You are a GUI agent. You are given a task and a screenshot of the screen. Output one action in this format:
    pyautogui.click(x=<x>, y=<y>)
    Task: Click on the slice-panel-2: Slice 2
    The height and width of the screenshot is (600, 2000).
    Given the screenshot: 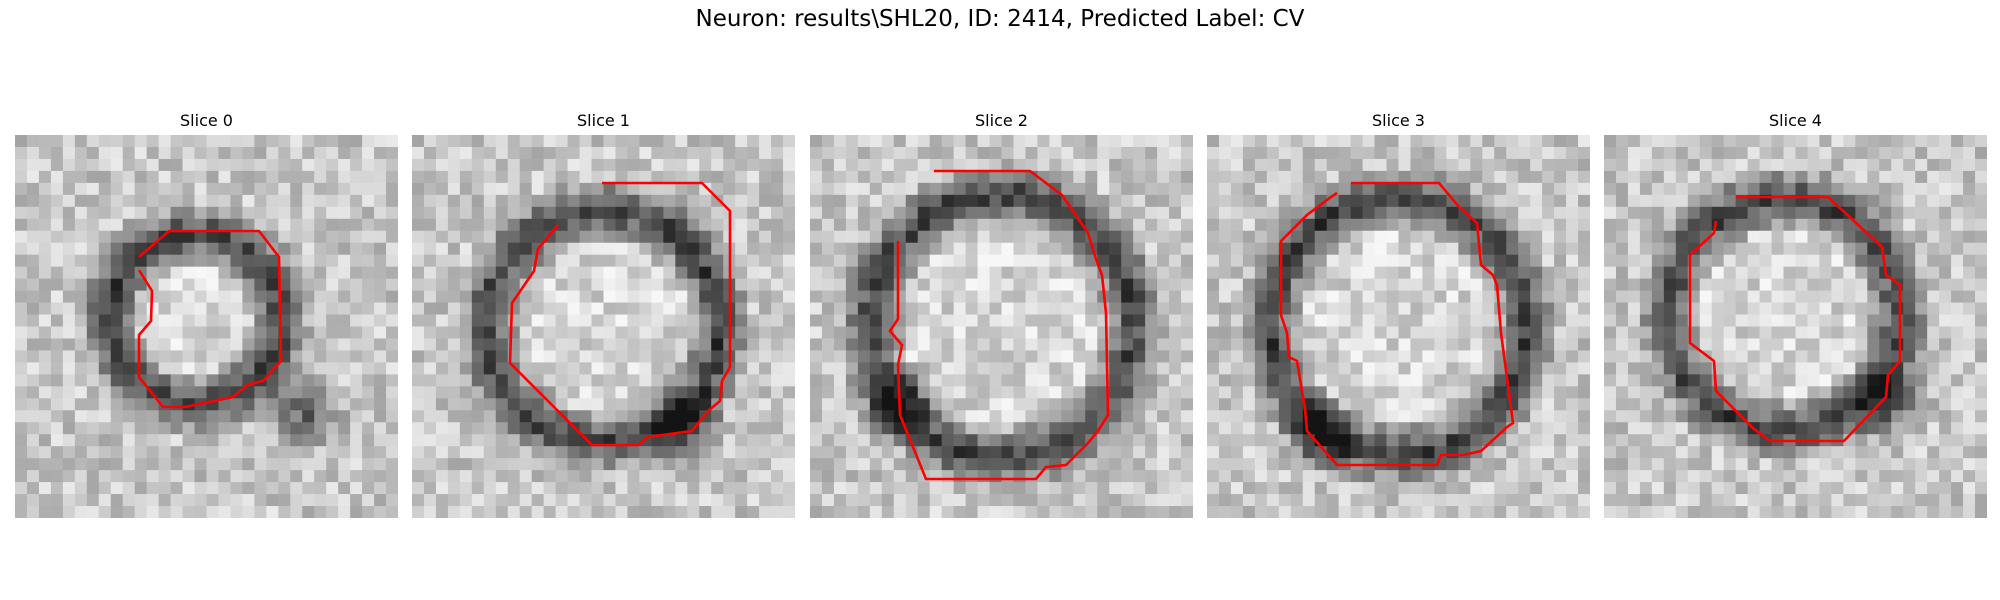 What is the action you would take?
    pyautogui.click(x=1001, y=313)
    